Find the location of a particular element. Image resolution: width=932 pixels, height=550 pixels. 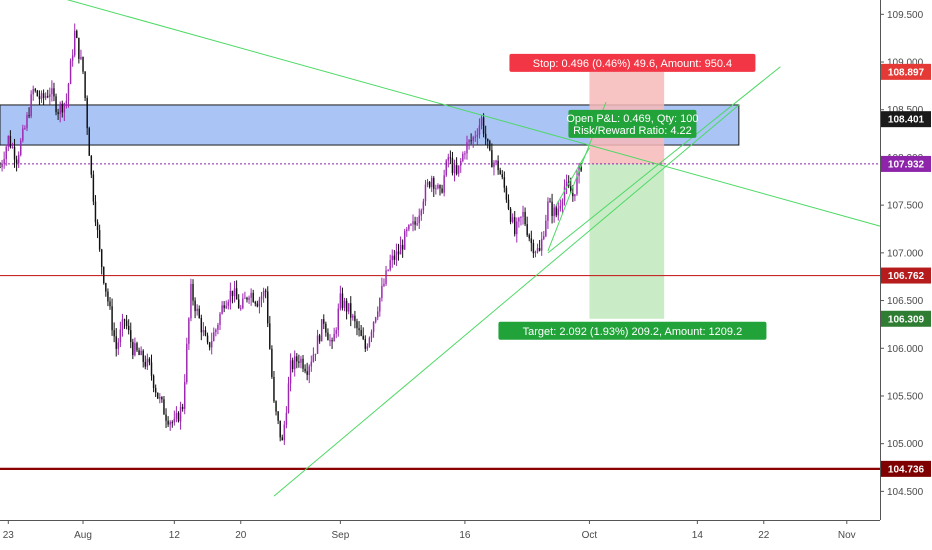

price-badge-text: 106.762 is located at coordinates (906, 276).